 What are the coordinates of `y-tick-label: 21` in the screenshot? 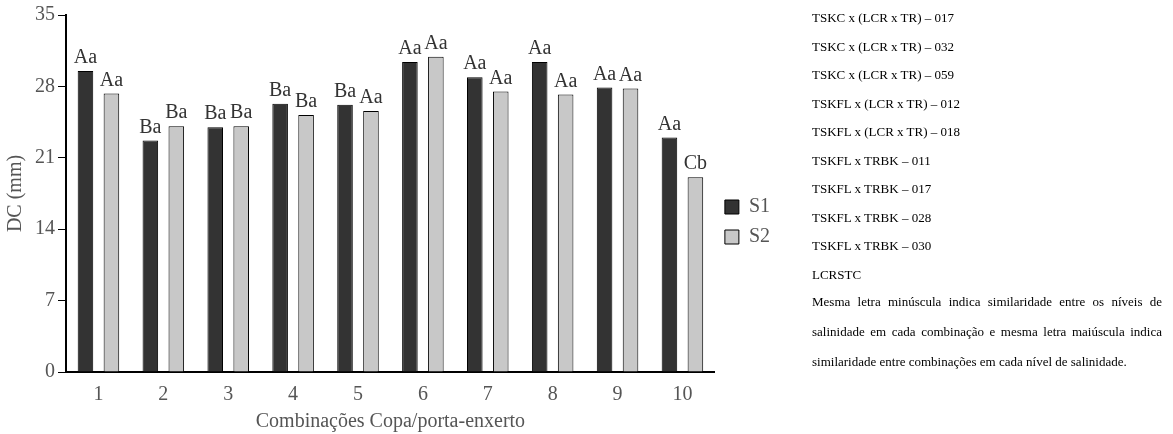 It's located at (45, 156).